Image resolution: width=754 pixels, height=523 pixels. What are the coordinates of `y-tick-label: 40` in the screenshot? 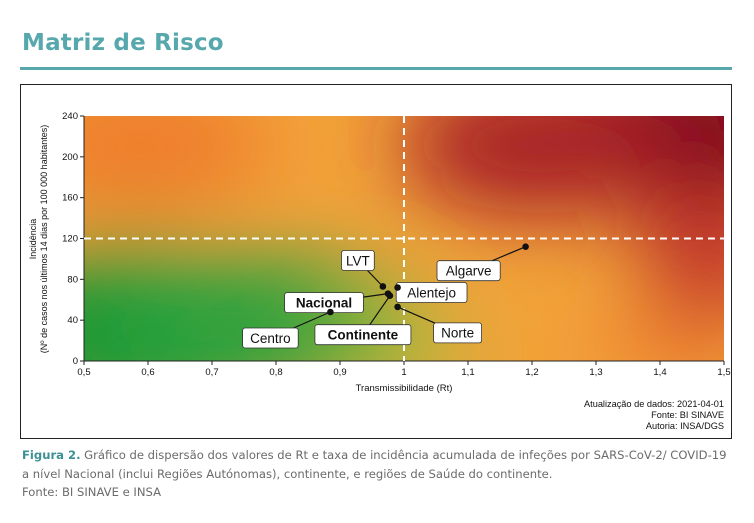 It's located at (72, 320).